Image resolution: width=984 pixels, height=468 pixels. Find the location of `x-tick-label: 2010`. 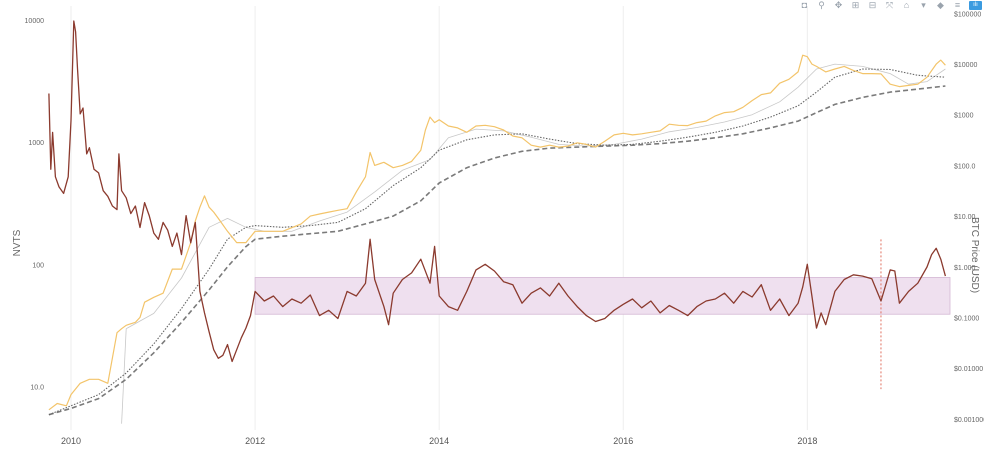

x-tick-label: 2010 is located at coordinates (71, 441).